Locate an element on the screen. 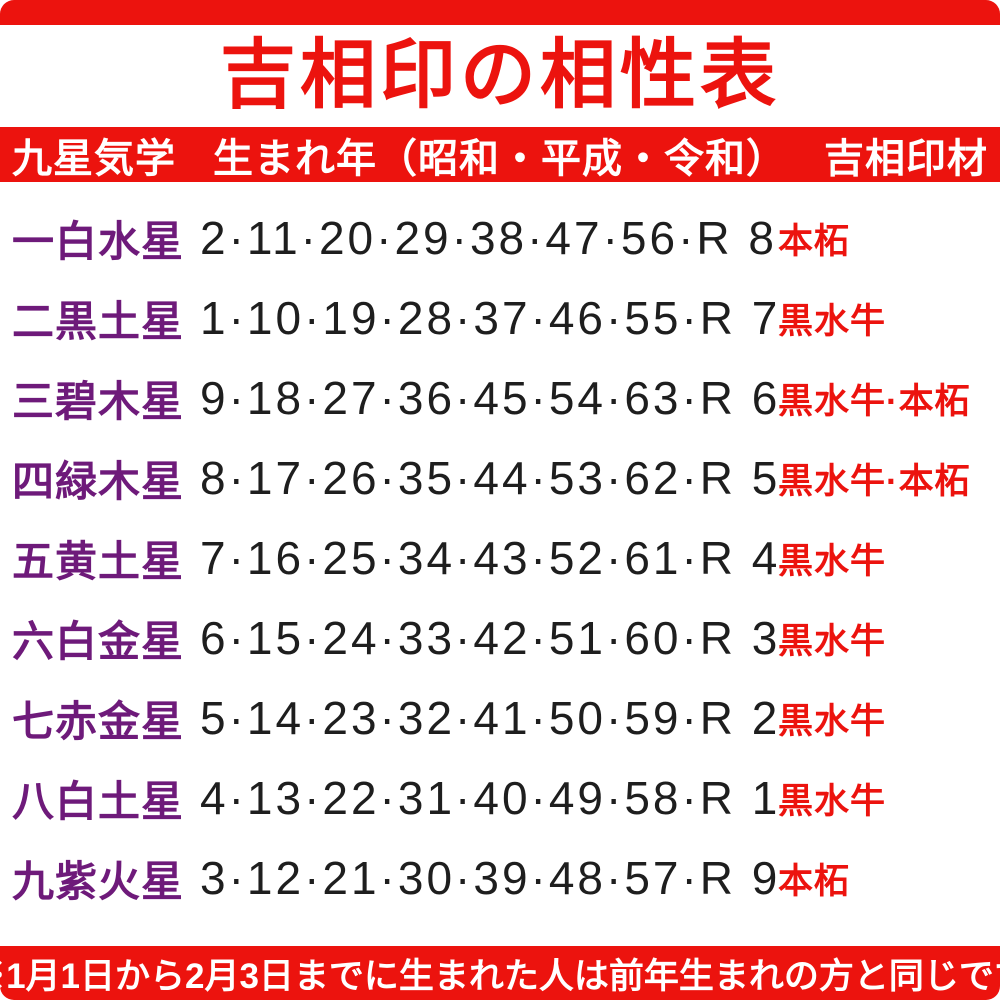 This screenshot has width=1000, height=1000. birth-years: 3·12·21·30·39·48·57·R 9 is located at coordinates (490, 878).